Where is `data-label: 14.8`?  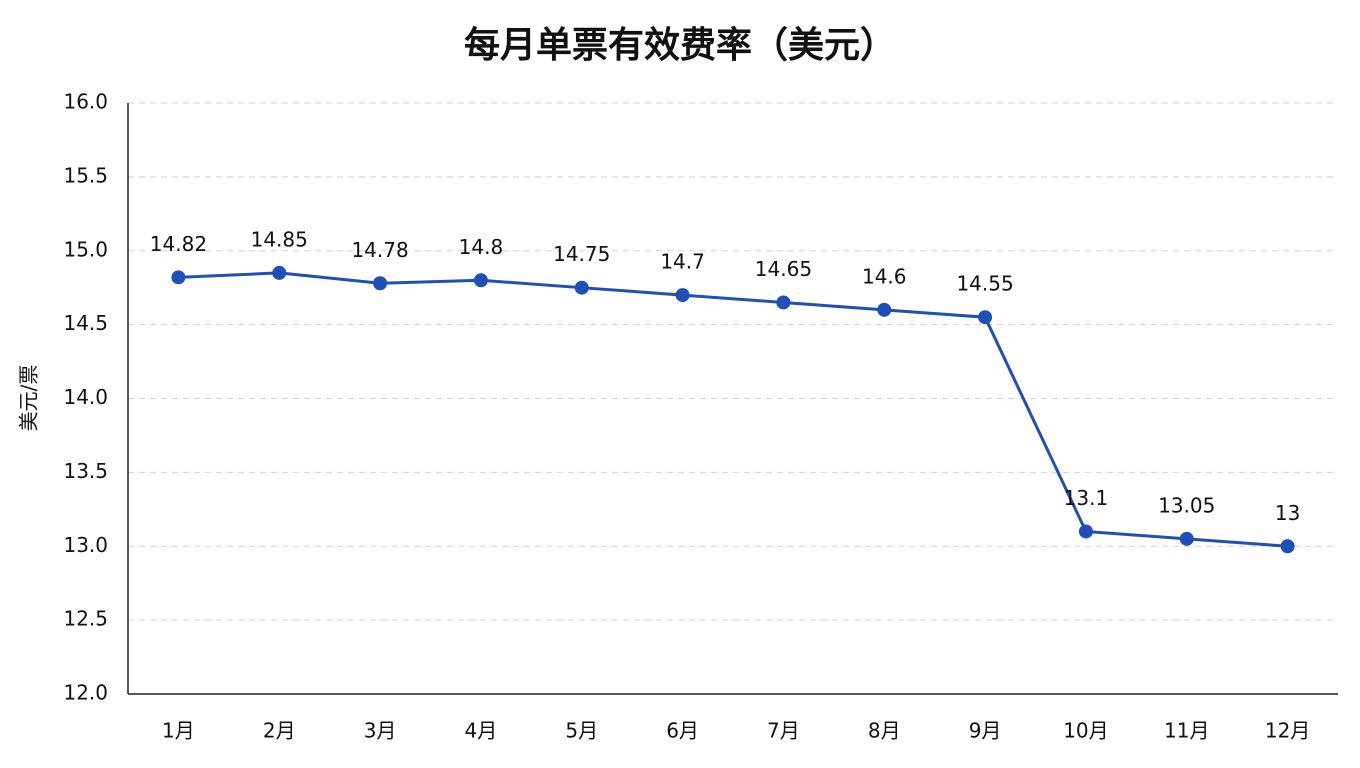
data-label: 14.8 is located at coordinates (481, 247).